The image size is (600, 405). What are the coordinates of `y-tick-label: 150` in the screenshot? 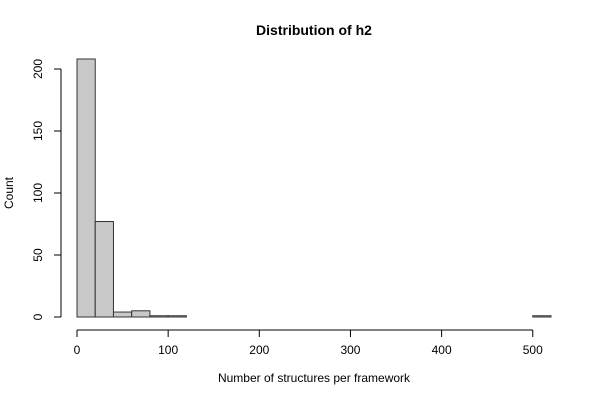 It's located at (38, 131).